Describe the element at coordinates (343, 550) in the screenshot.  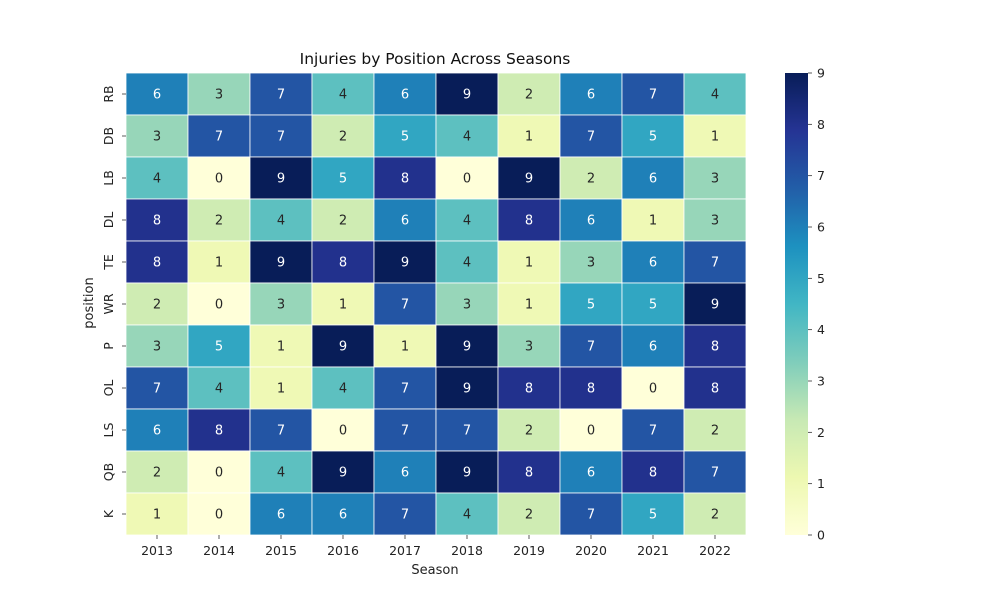
I see `x-tick-label: 2016` at that location.